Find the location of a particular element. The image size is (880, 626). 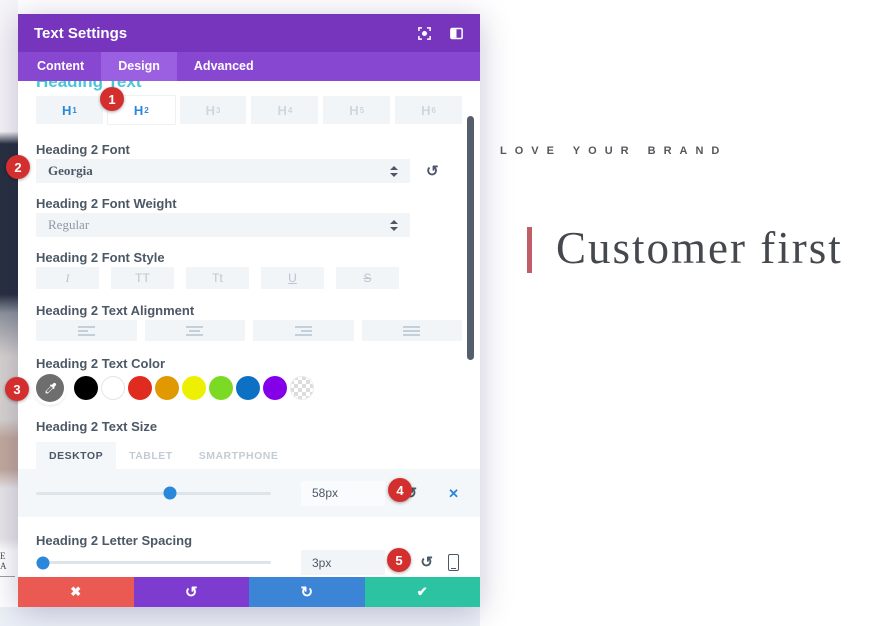

letter-spacing-row: 3px ↺ is located at coordinates (249, 562).